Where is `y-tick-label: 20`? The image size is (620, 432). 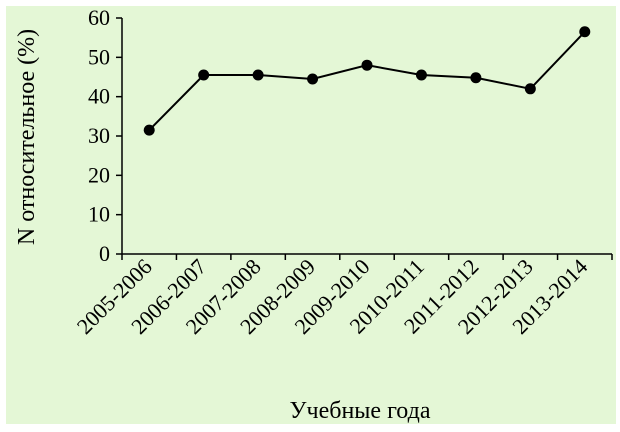
y-tick-label: 20 is located at coordinates (99, 174).